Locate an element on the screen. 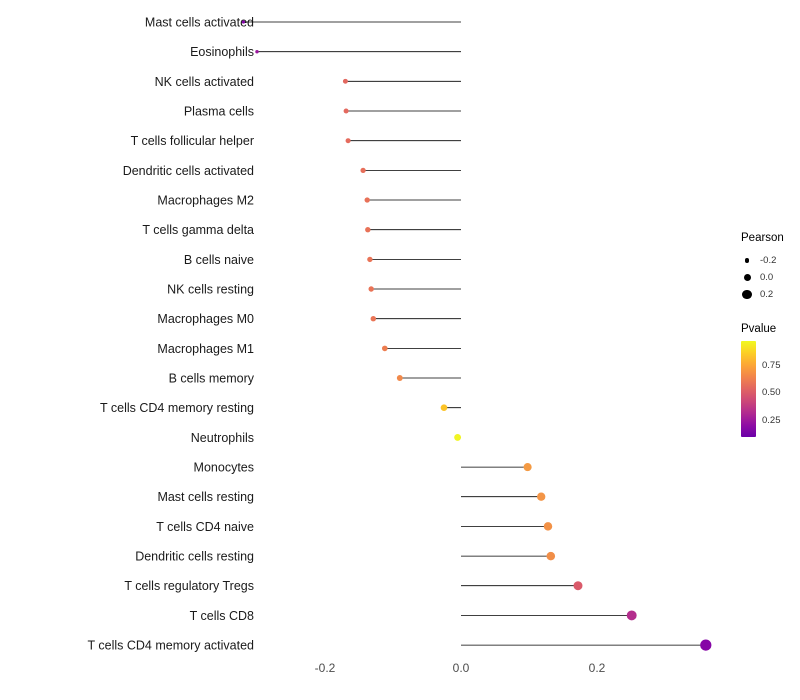 This screenshot has width=800, height=700. row-label: B cells memory is located at coordinates (212, 379).